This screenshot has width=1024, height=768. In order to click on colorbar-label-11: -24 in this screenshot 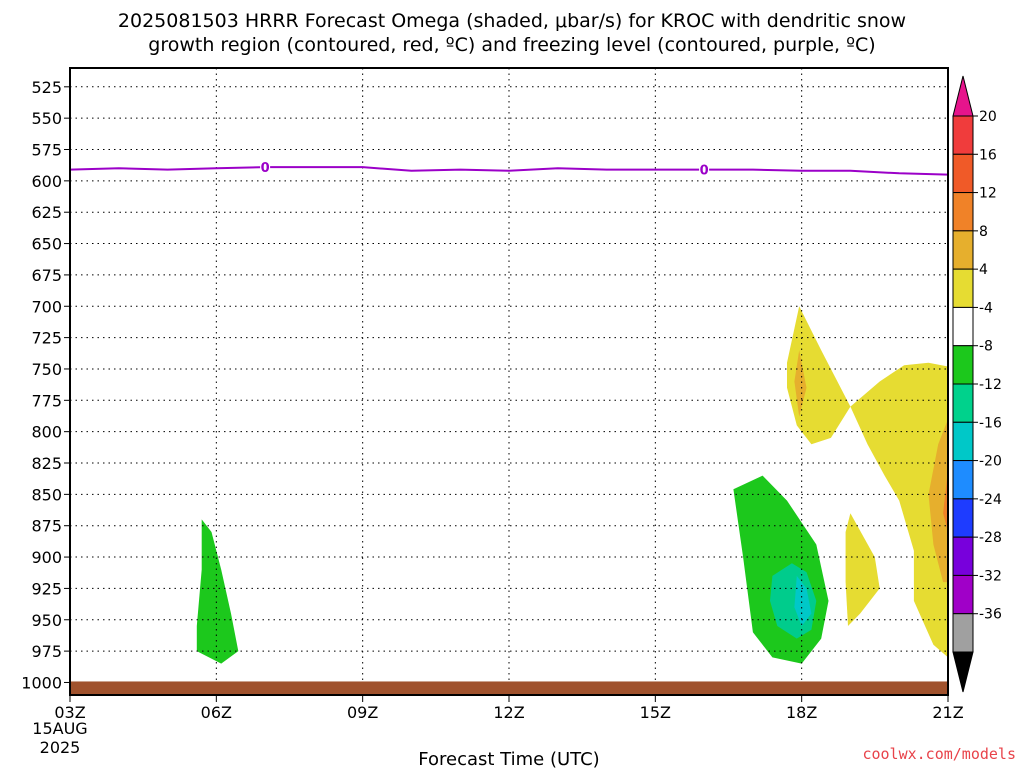, I will do `click(990, 500)`.